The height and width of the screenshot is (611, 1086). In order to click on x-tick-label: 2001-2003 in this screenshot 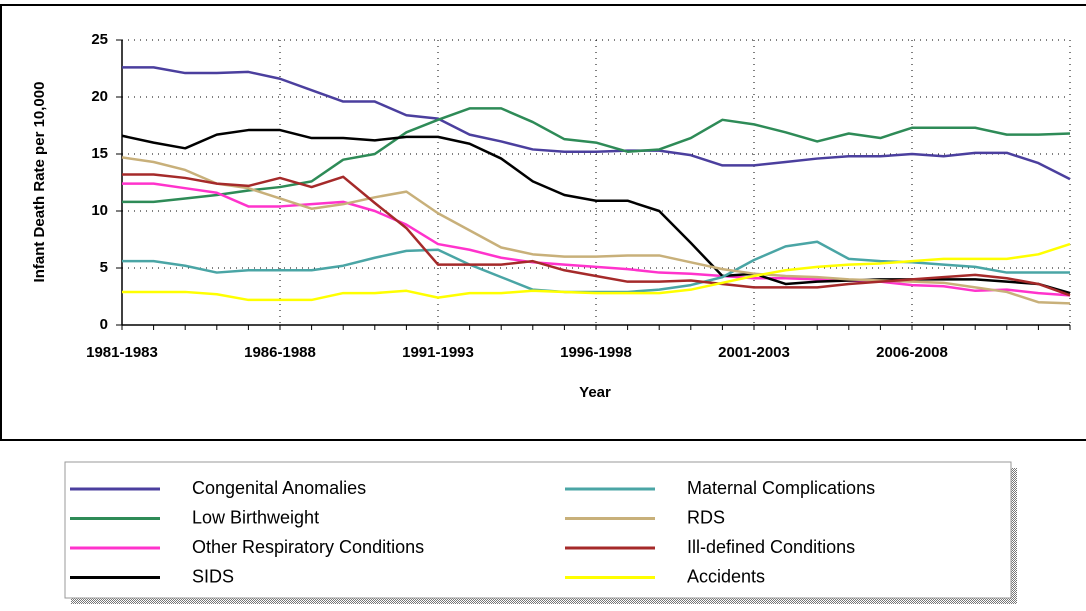, I will do `click(754, 352)`.